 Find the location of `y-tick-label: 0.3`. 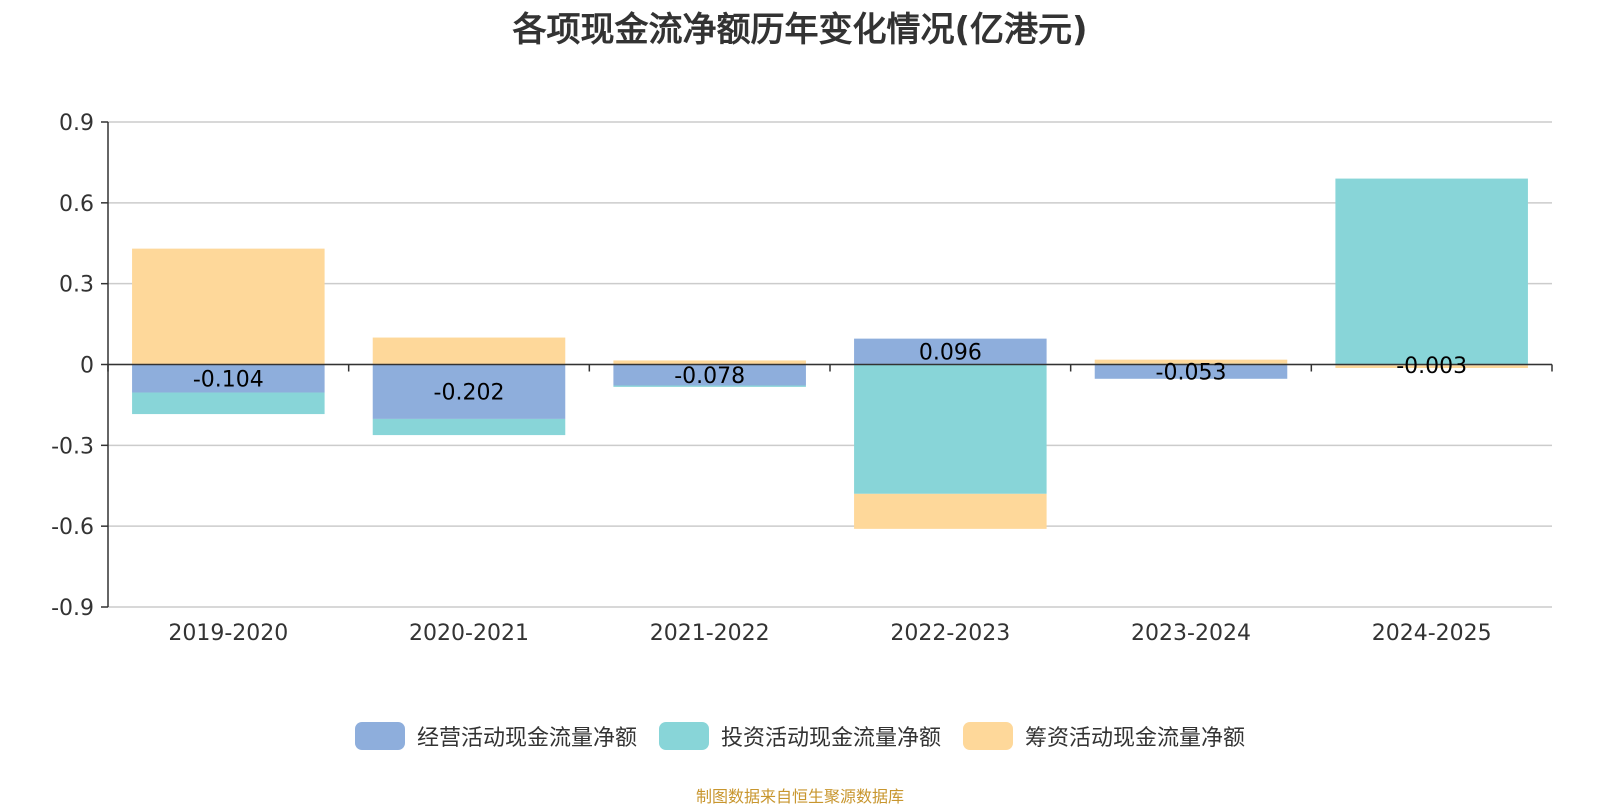

y-tick-label: 0.3 is located at coordinates (76, 285).